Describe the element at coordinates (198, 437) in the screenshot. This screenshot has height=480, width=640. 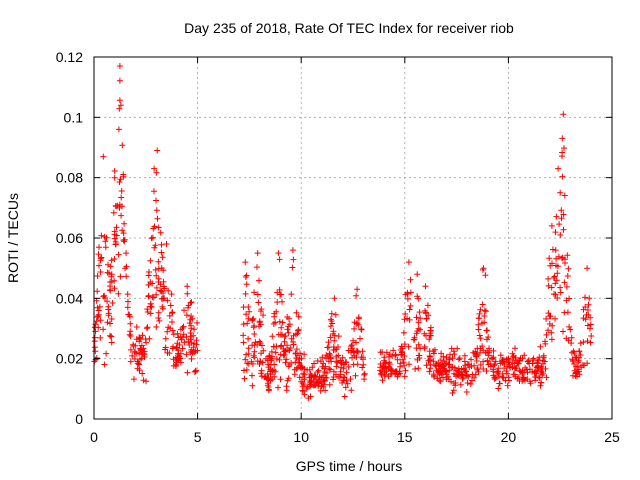
I see `x-tick-label: 5` at that location.